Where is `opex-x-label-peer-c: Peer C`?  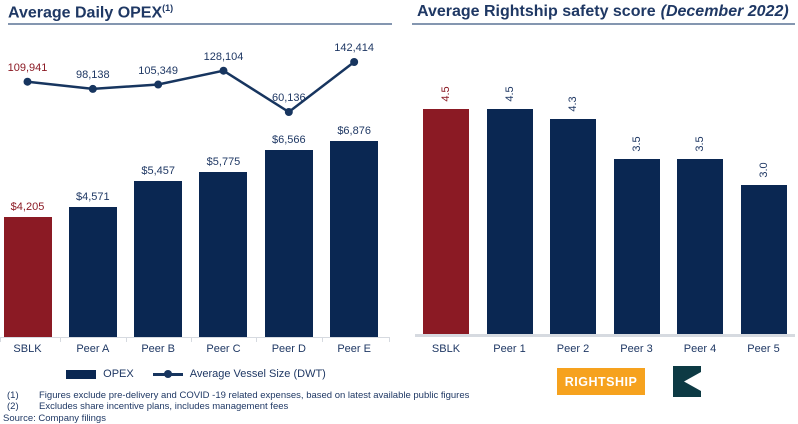 opex-x-label-peer-c: Peer C is located at coordinates (223, 349).